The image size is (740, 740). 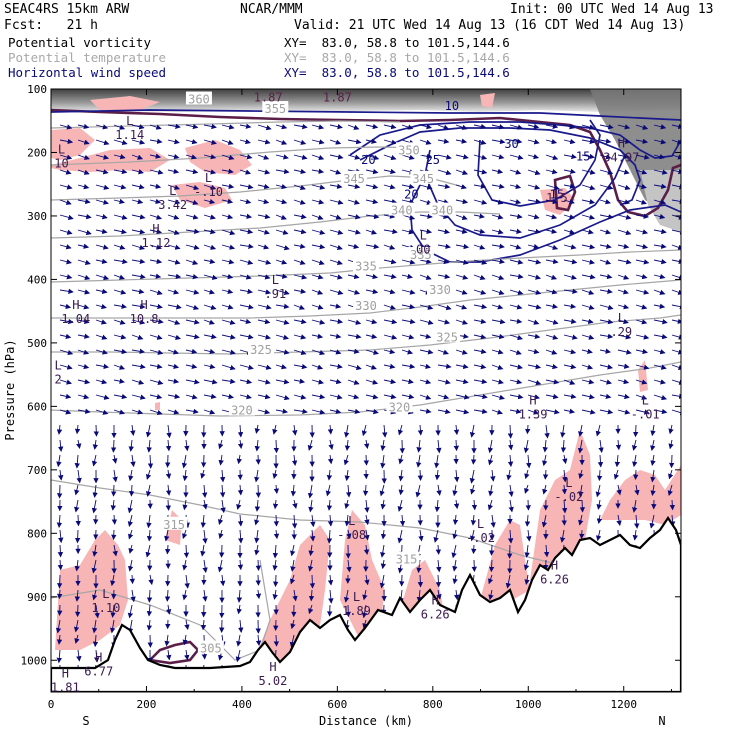 What do you see at coordinates (366, 306) in the screenshot?
I see `theta-label: 330` at bounding box center [366, 306].